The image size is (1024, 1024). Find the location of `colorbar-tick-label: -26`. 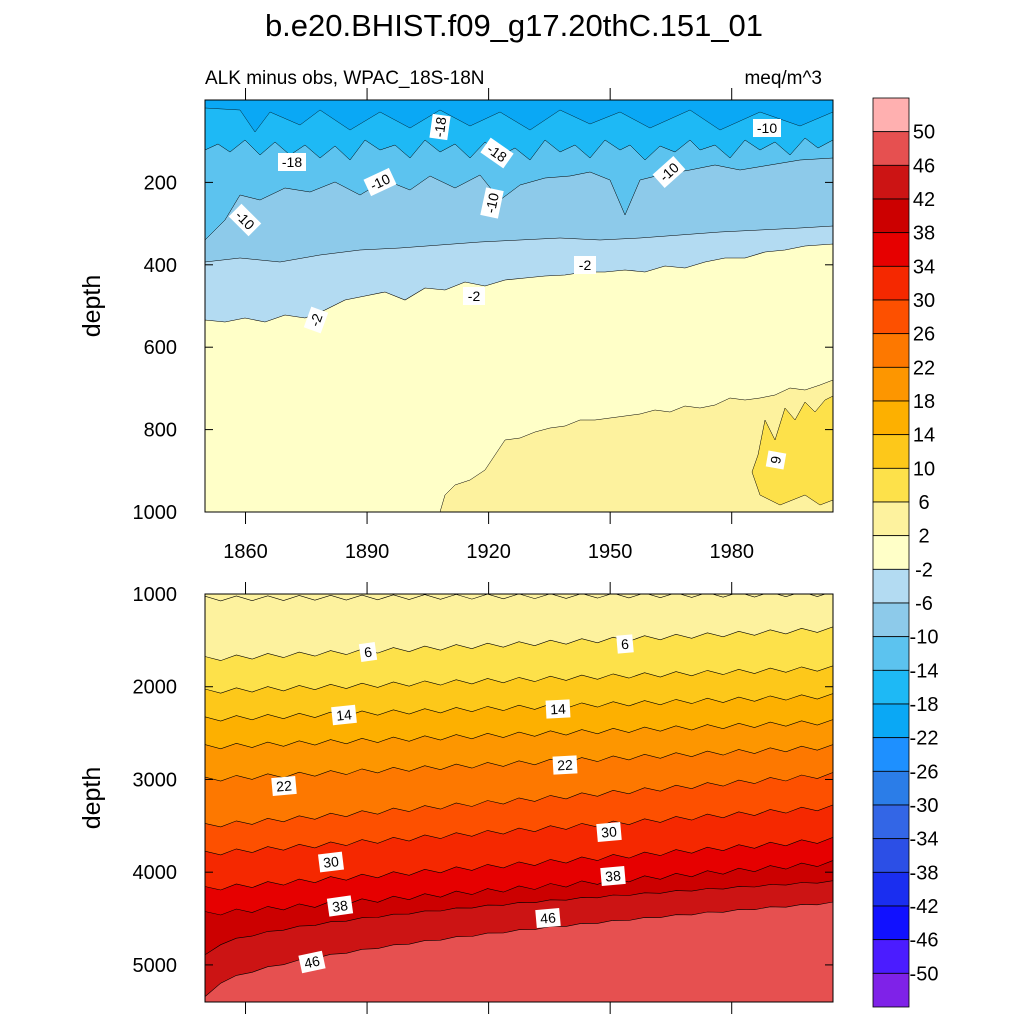

colorbar-tick-label: -26 is located at coordinates (924, 772).